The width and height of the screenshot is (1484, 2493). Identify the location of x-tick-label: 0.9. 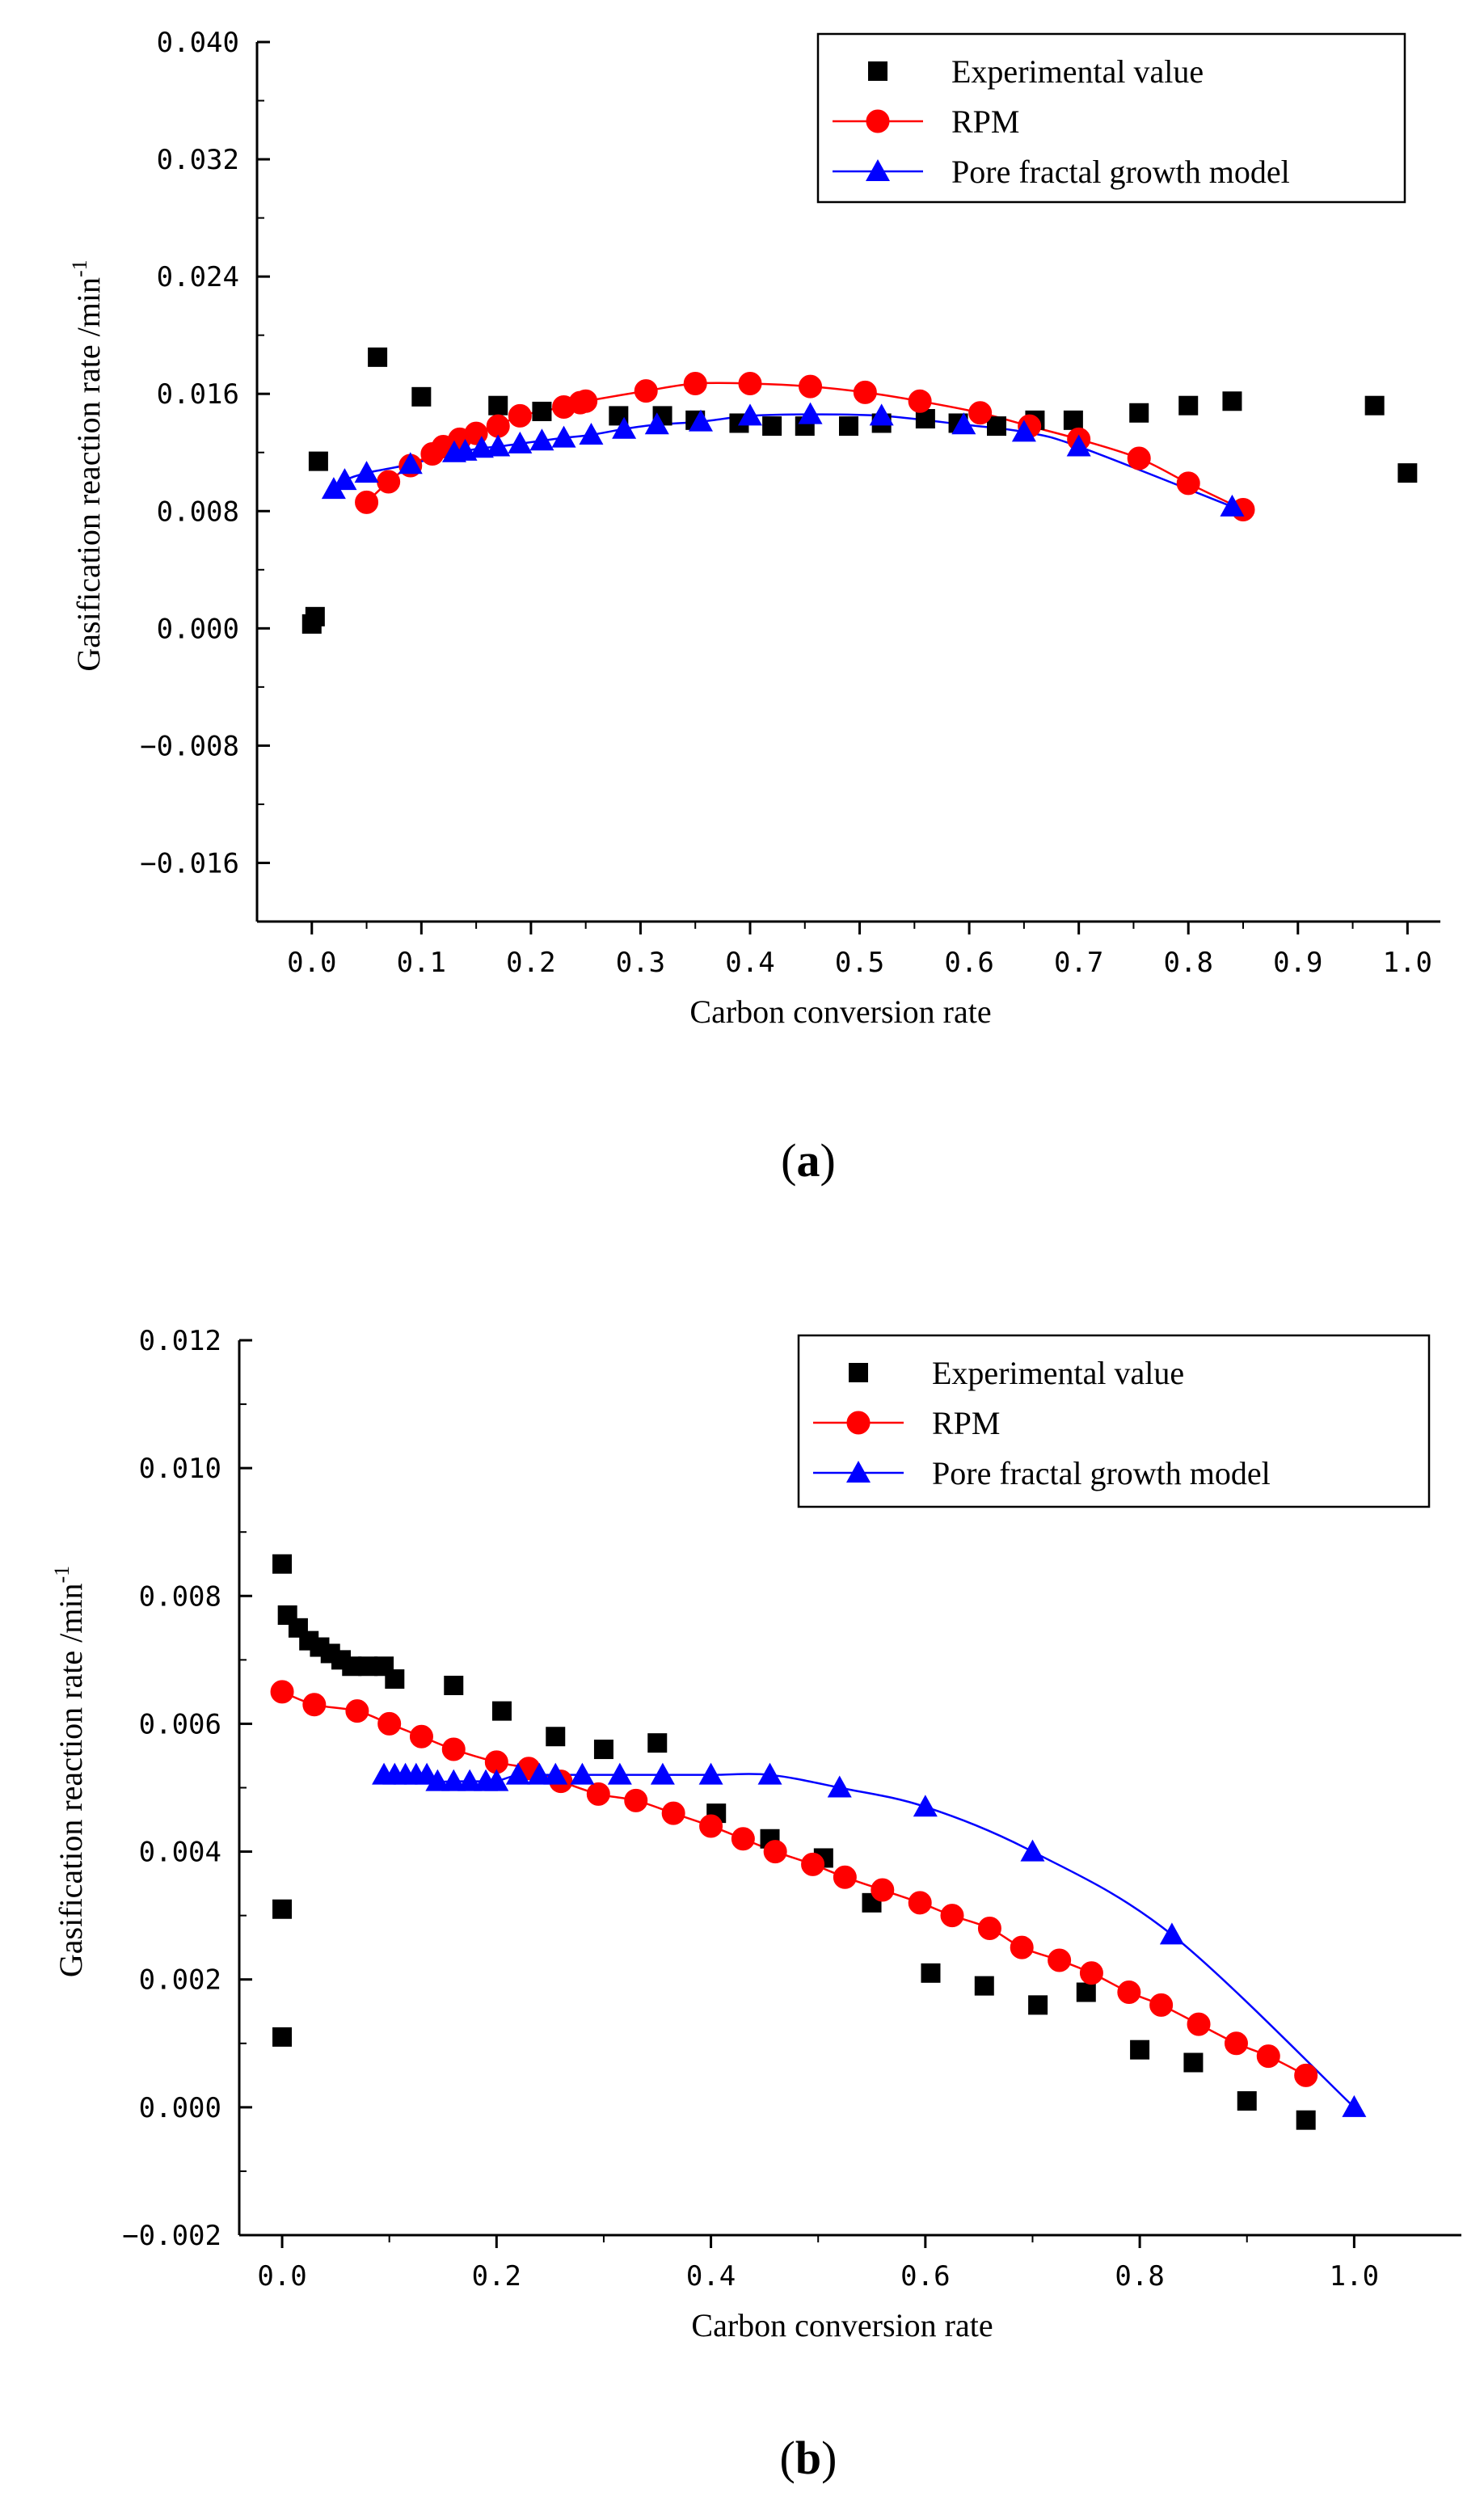
(1297, 963).